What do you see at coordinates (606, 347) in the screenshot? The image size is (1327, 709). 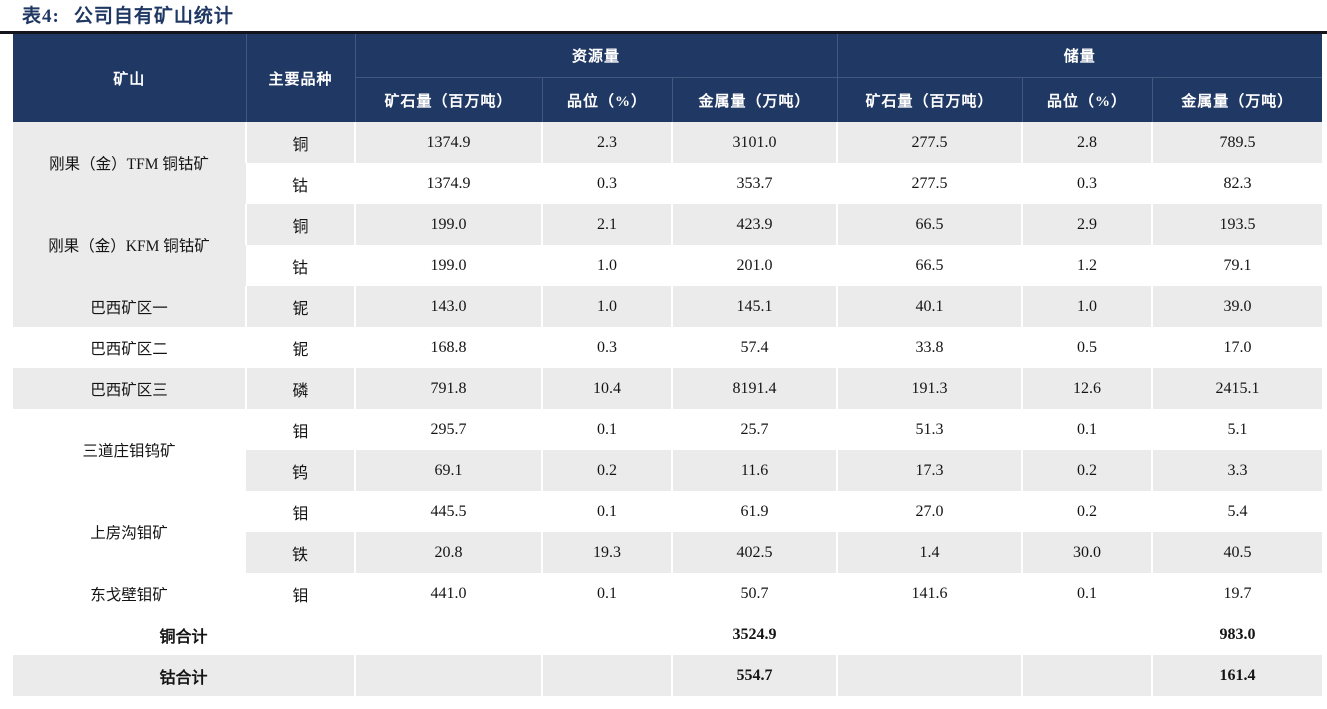 I see `value-cell: 0.3` at bounding box center [606, 347].